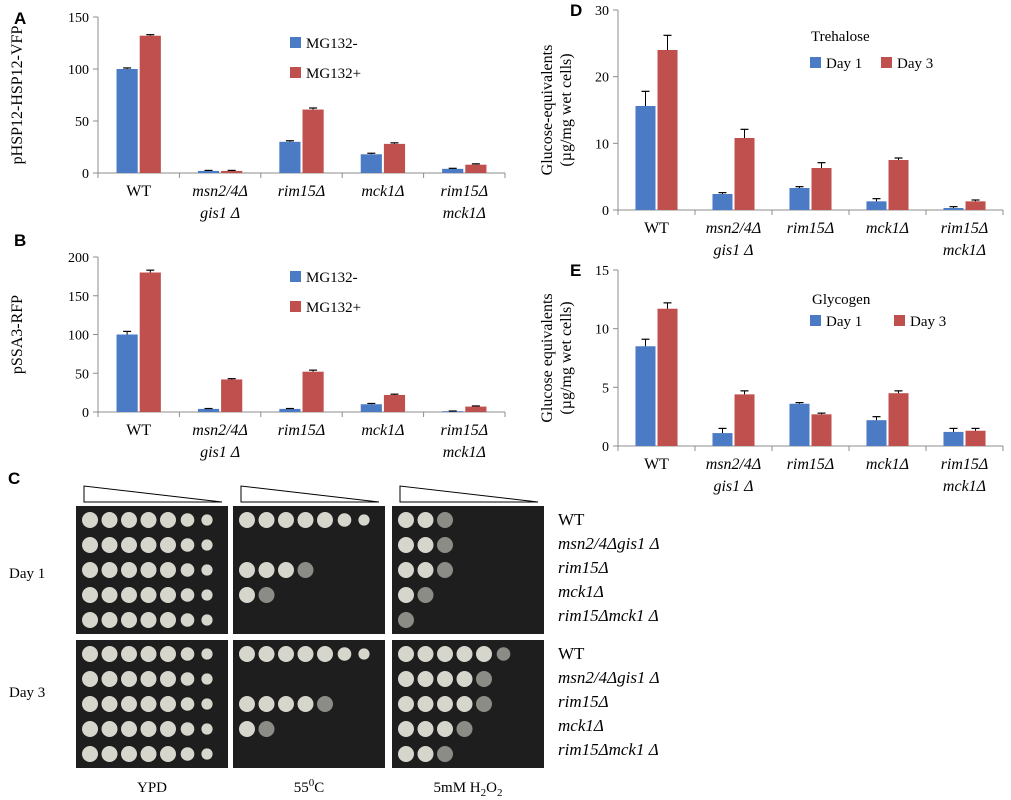 This screenshot has height=800, width=1011. I want to click on legend-label: Day 1, so click(844, 64).